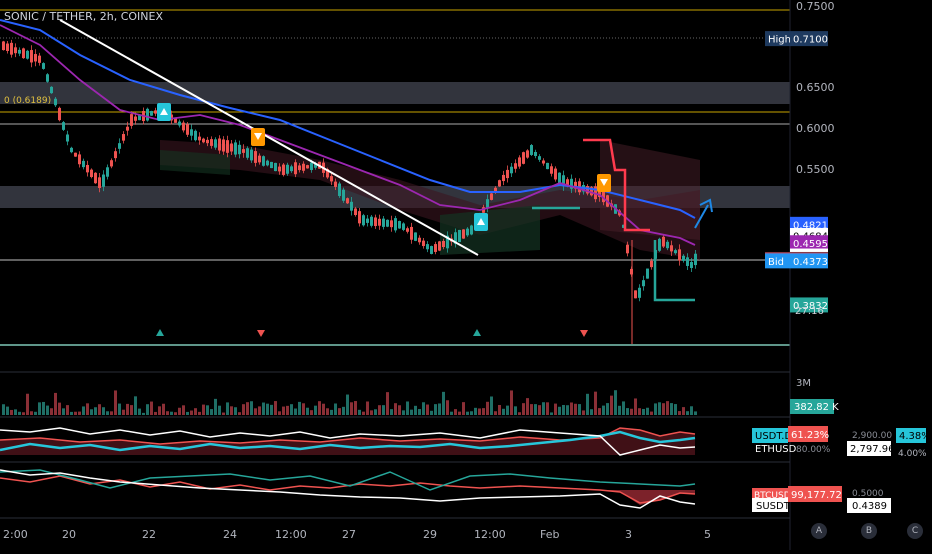 The height and width of the screenshot is (554, 932). I want to click on btcusd-label-badge, so click(770, 494).